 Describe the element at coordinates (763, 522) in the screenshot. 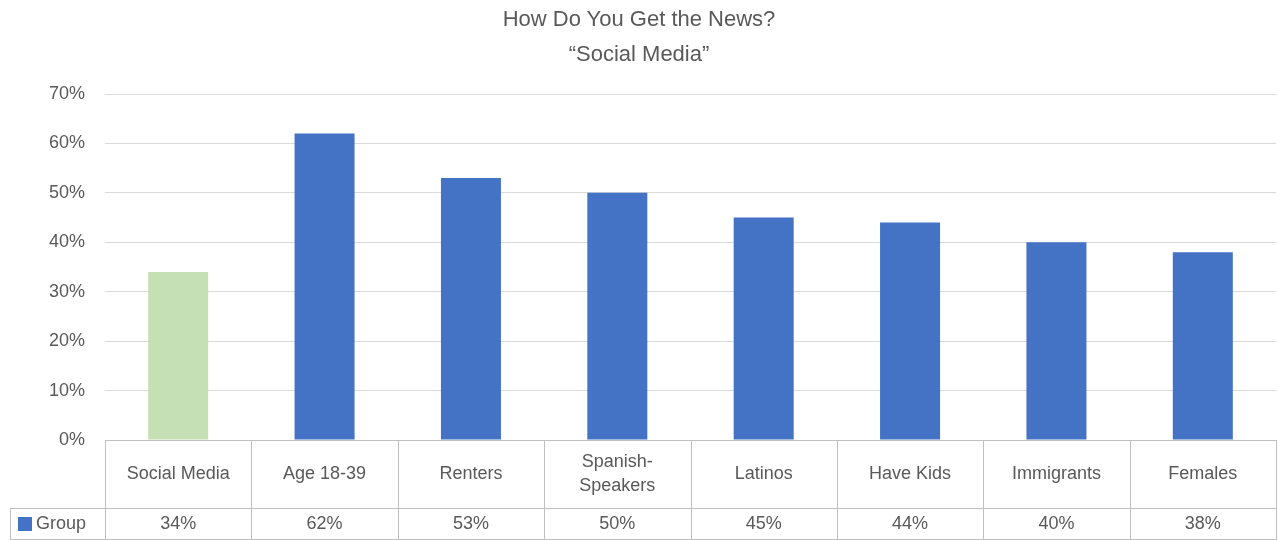

I see `data-label: 45%` at that location.